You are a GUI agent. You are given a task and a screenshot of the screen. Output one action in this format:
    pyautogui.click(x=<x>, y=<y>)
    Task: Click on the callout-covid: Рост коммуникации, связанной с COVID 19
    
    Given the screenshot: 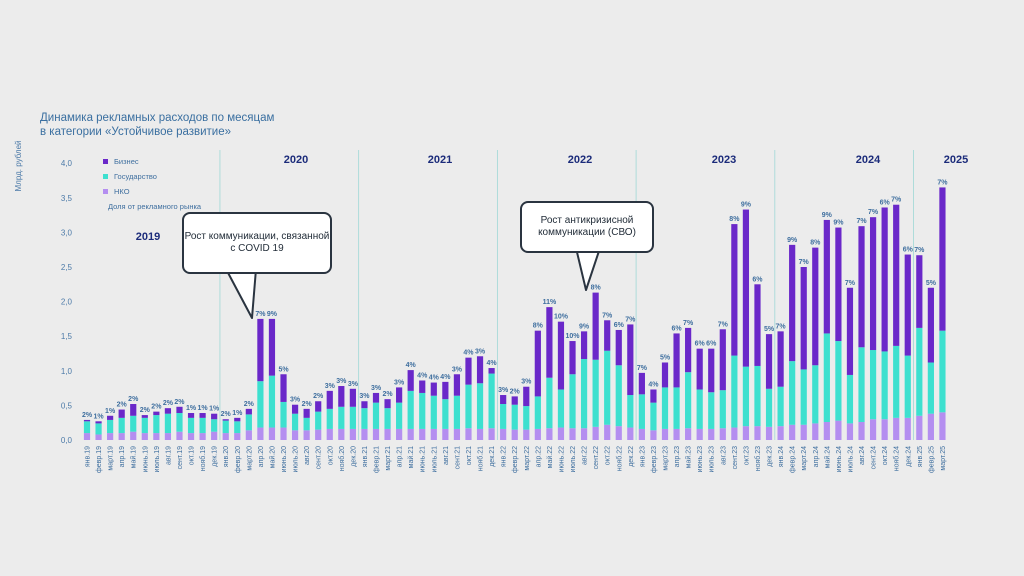 What is the action you would take?
    pyautogui.click(x=257, y=243)
    